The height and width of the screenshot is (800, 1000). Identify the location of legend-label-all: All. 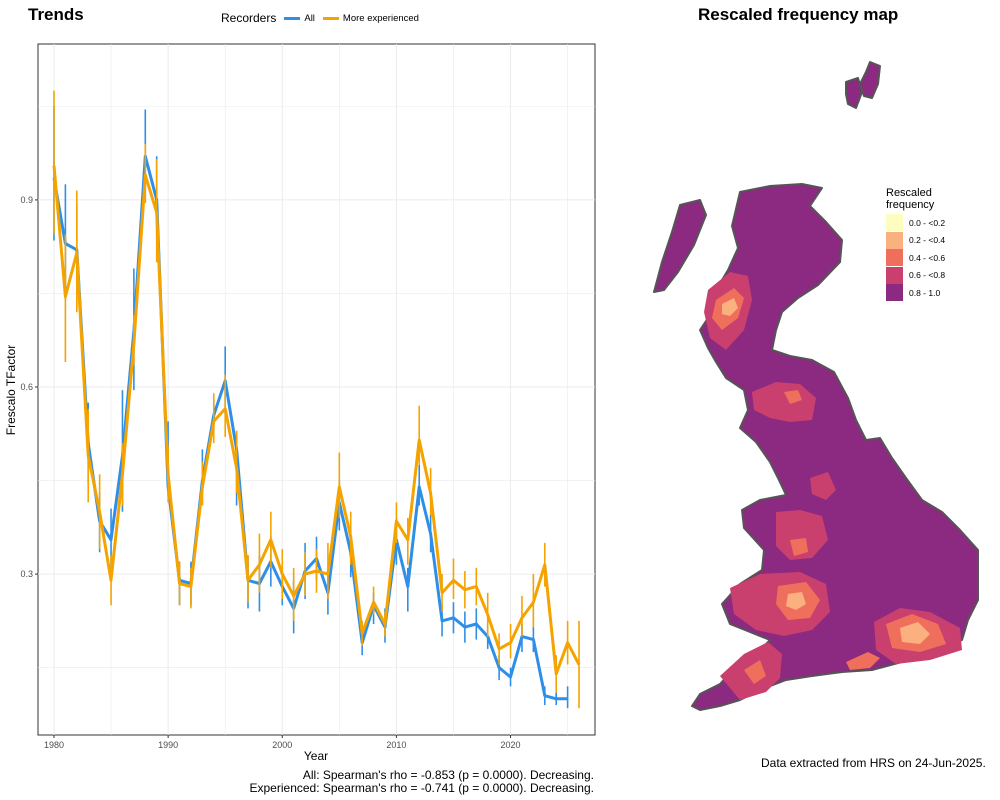
(309, 18).